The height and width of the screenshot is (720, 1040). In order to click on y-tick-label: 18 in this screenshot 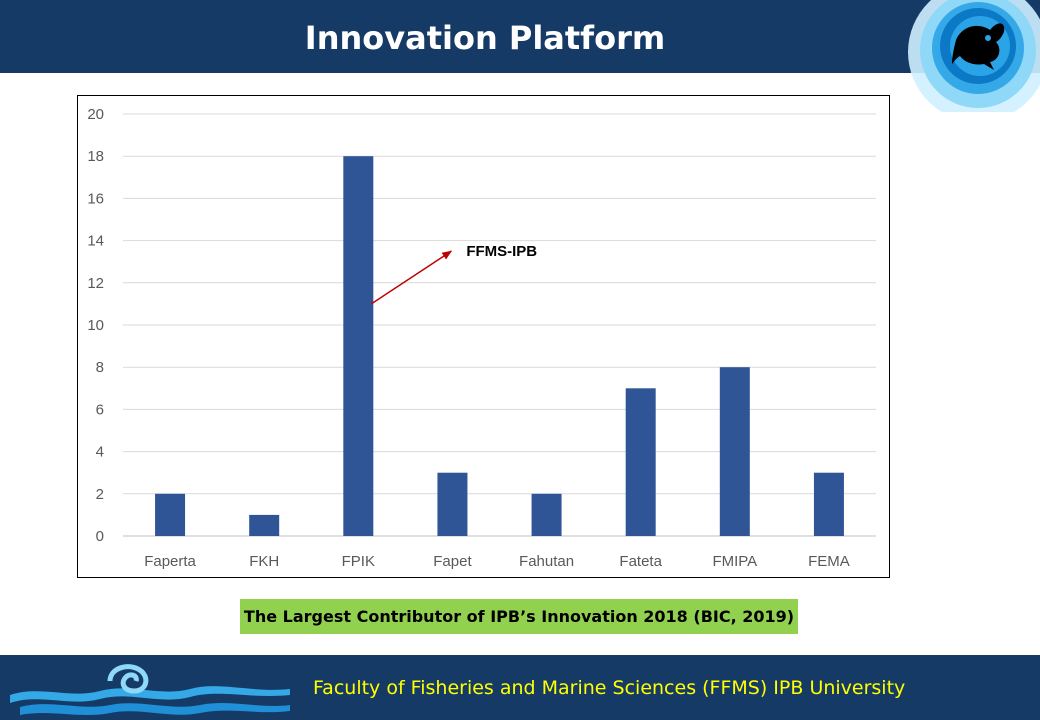, I will do `click(95, 156)`.